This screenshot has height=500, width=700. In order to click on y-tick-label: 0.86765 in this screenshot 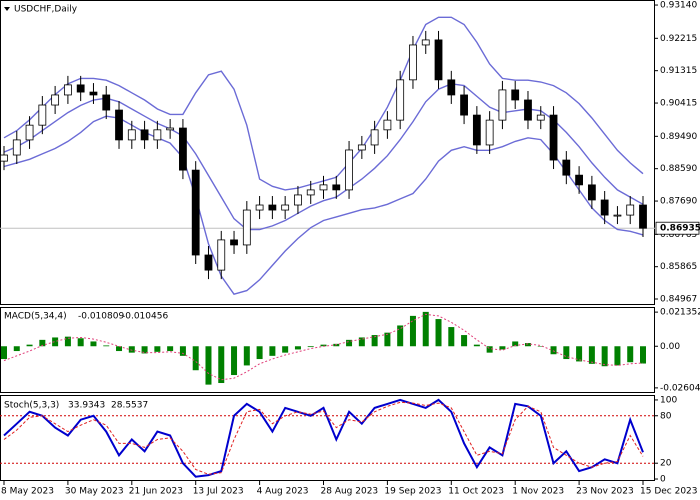, I will do `click(678, 235)`.